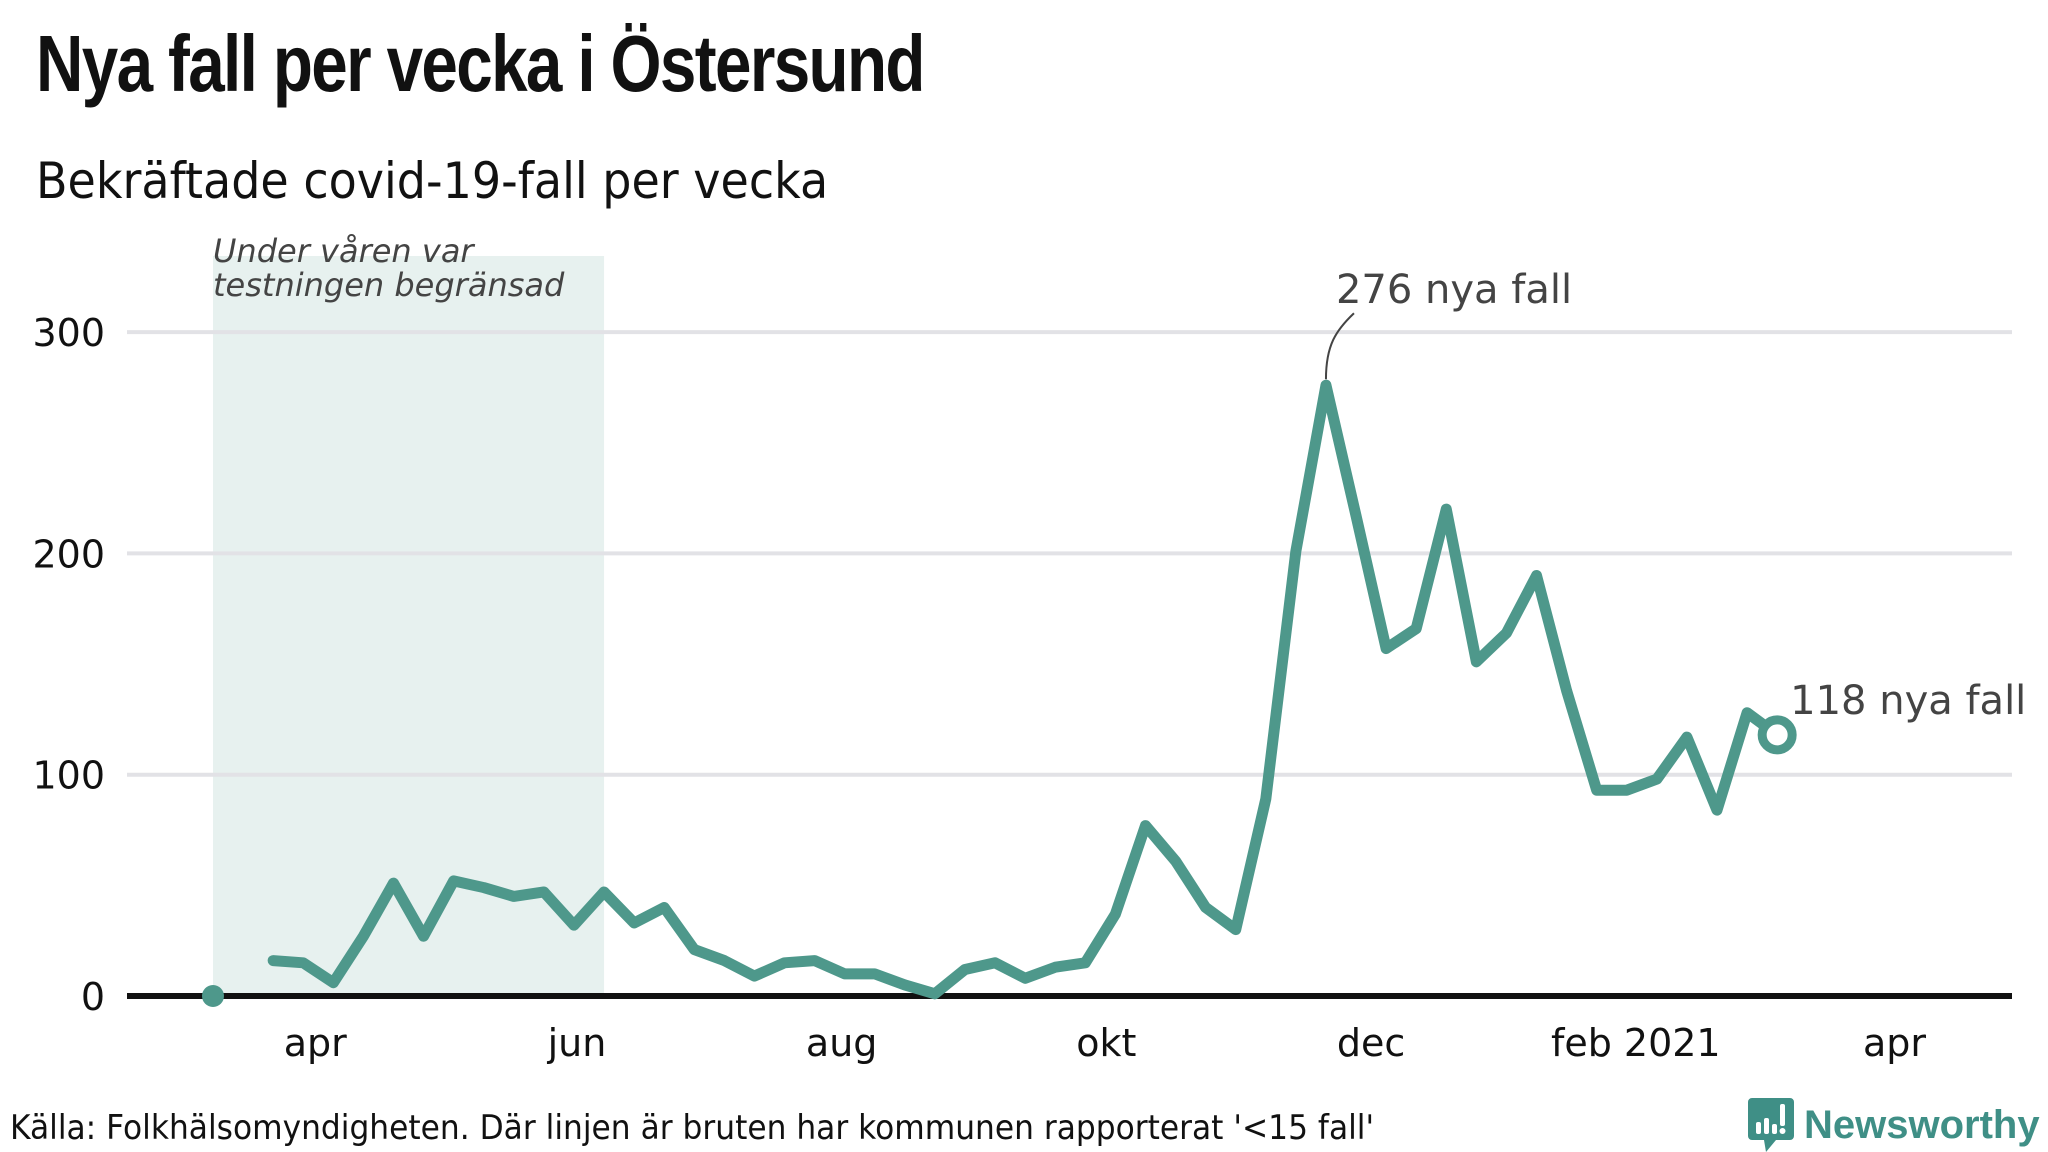 The height and width of the screenshot is (1152, 2048). I want to click on newsworthy-chart-bubble-icon, so click(1771, 1125).